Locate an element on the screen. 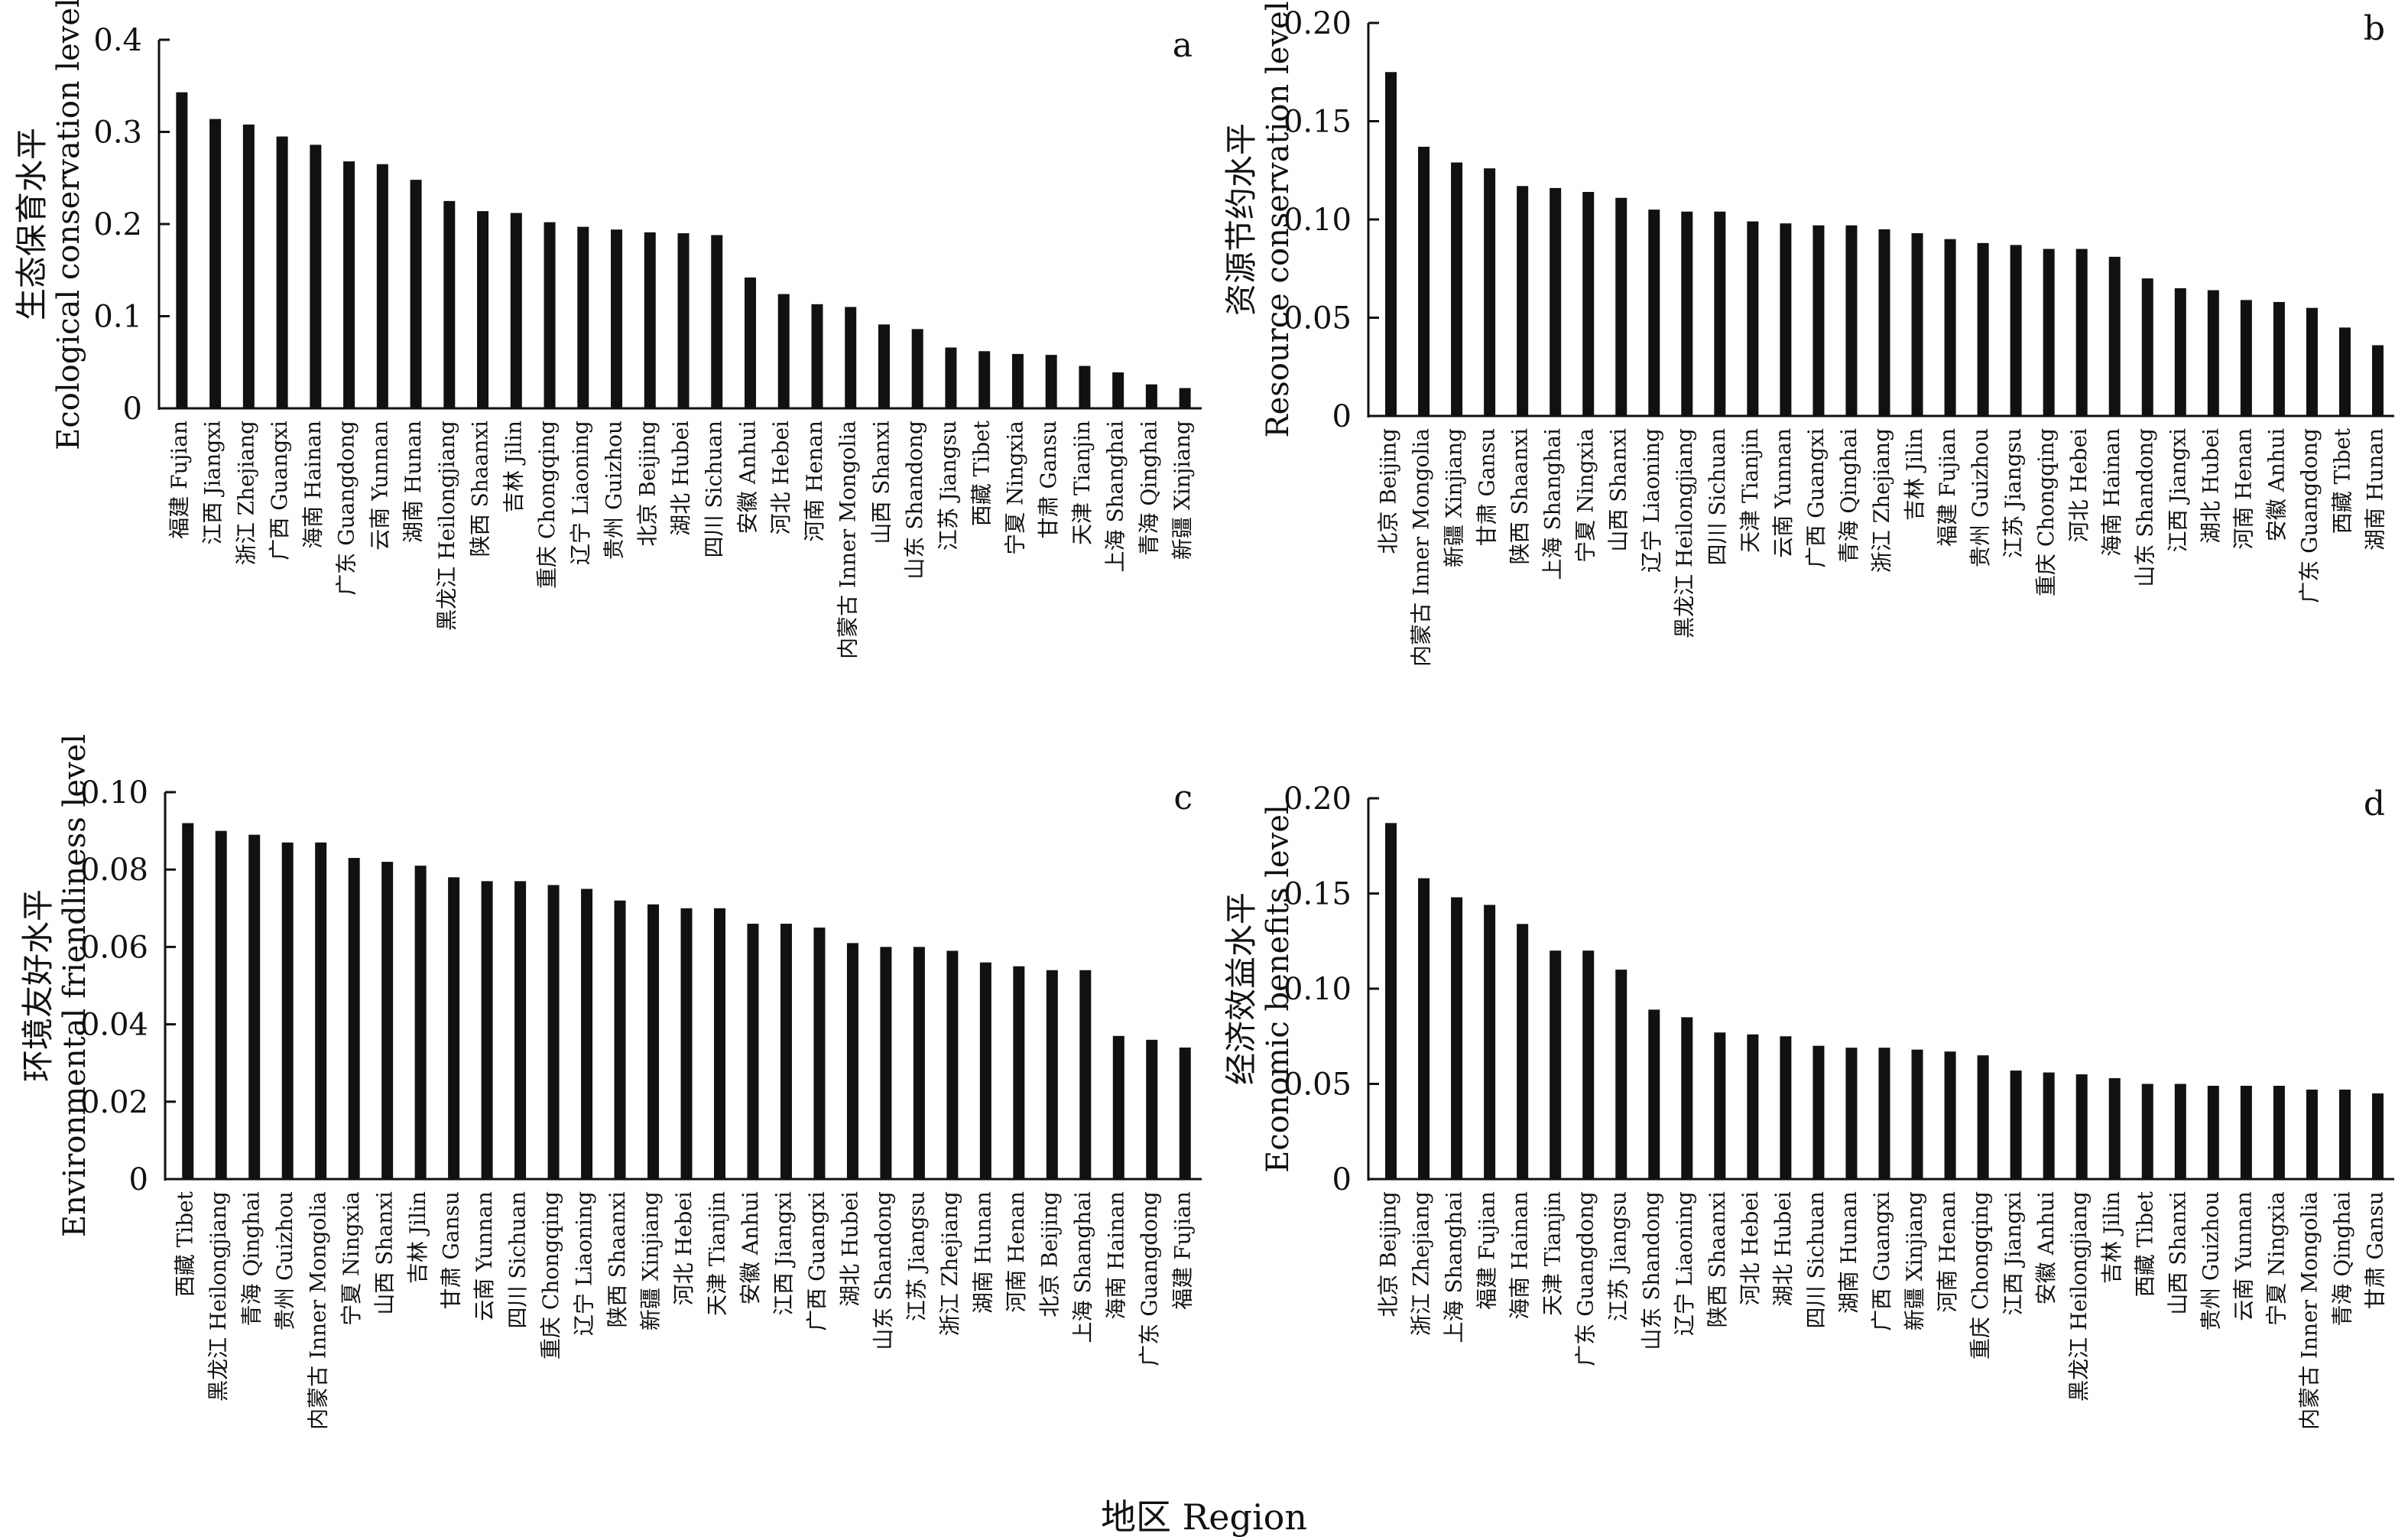  x-tick-label: 广西 Guangxi is located at coordinates (1881, 1261).